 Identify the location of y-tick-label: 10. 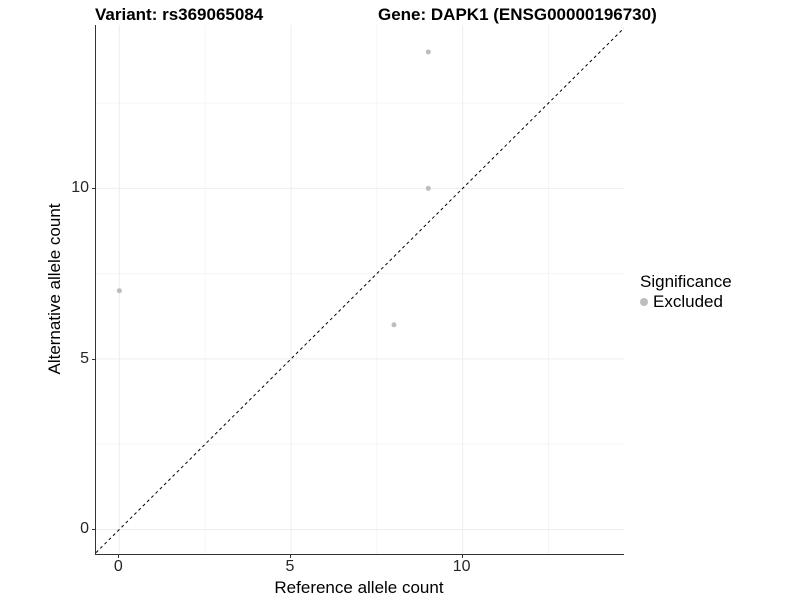
(80, 188).